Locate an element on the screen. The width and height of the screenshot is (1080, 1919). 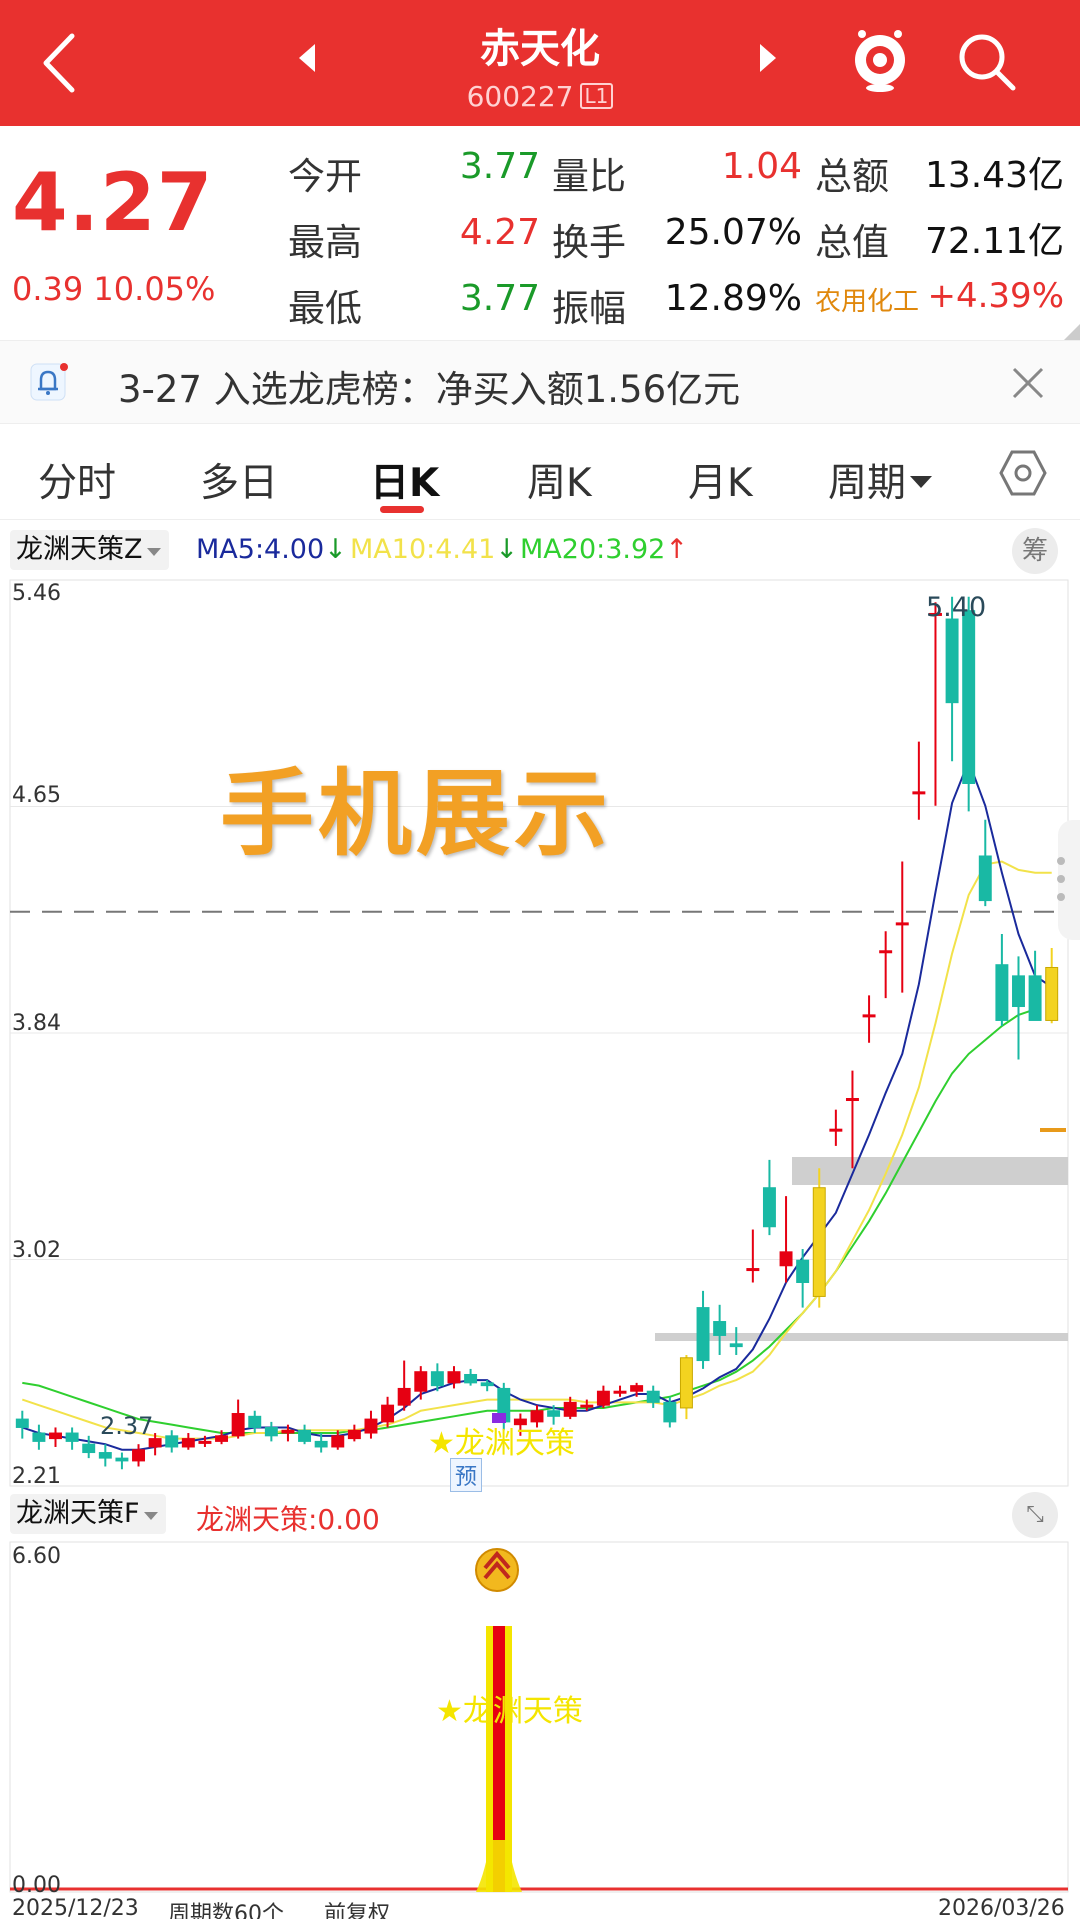
tab-intraday: 分时 is located at coordinates (77, 483).